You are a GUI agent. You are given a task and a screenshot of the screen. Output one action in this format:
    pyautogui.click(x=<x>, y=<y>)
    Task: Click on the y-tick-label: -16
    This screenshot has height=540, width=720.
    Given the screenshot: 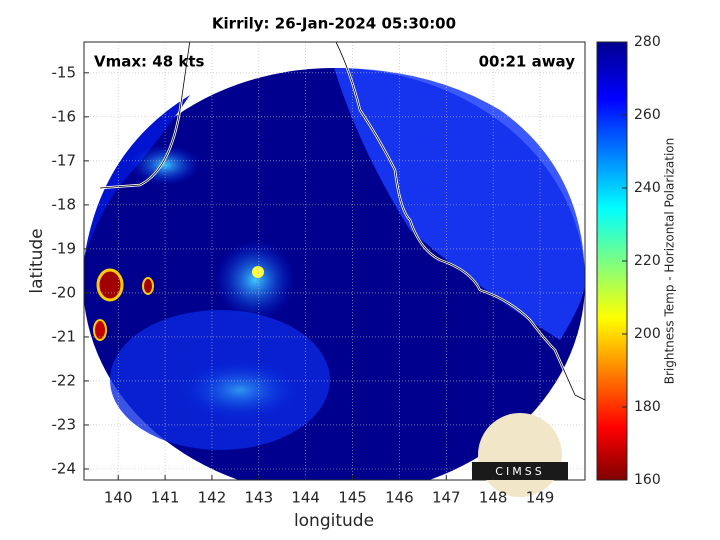 What is the action you would take?
    pyautogui.click(x=64, y=116)
    